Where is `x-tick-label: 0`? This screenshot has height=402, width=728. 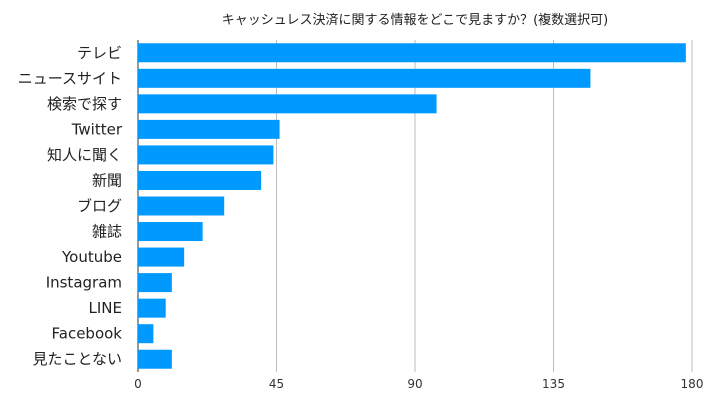
x-tick-label: 0 is located at coordinates (138, 384).